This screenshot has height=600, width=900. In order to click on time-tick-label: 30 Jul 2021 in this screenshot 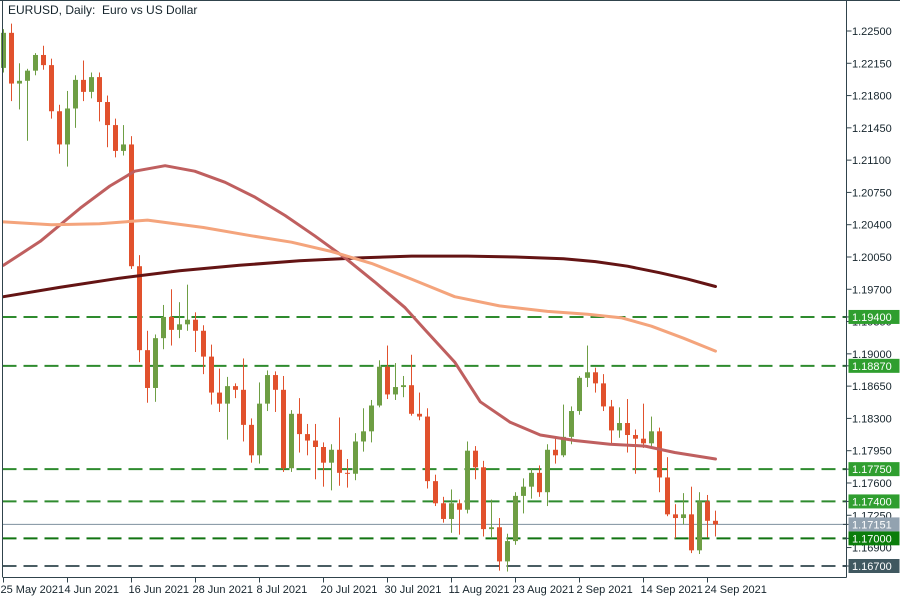, I will do `click(413, 590)`.